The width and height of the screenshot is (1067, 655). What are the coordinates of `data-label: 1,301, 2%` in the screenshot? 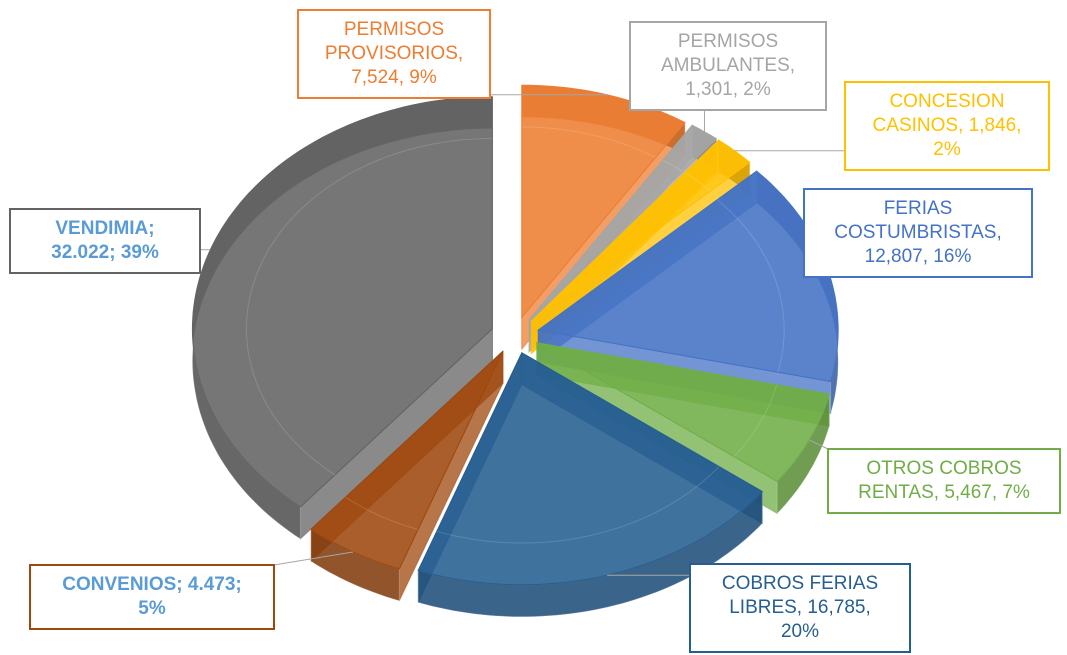 It's located at (728, 89).